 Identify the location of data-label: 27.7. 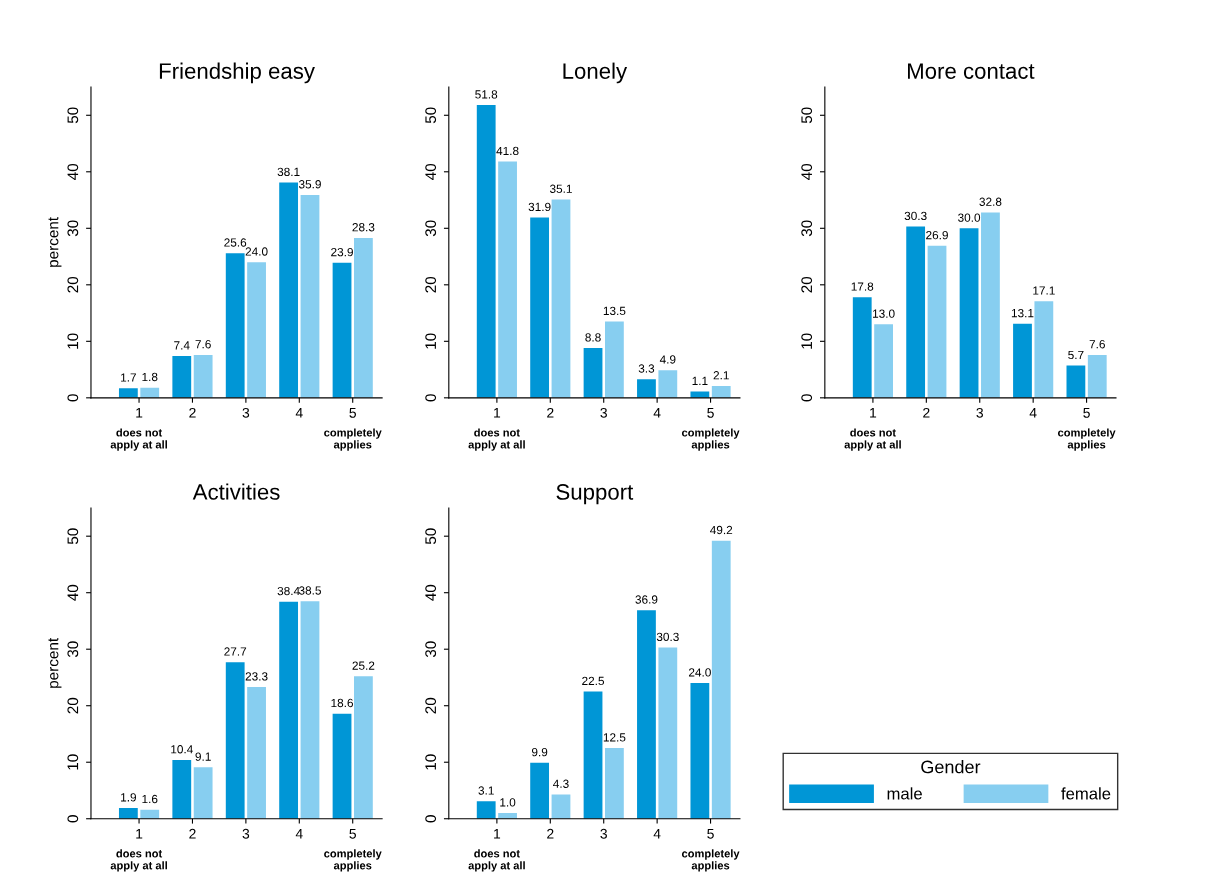
(235, 651).